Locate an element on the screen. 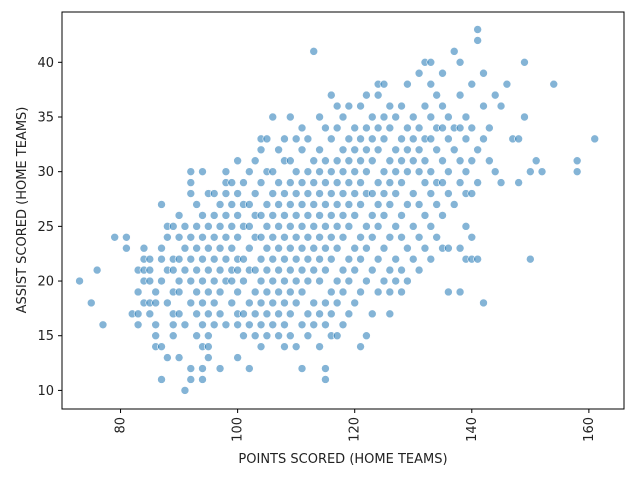 The image size is (640, 480). x-axis-title: POINTS SCORED (HOME TEAMS) is located at coordinates (342, 459).